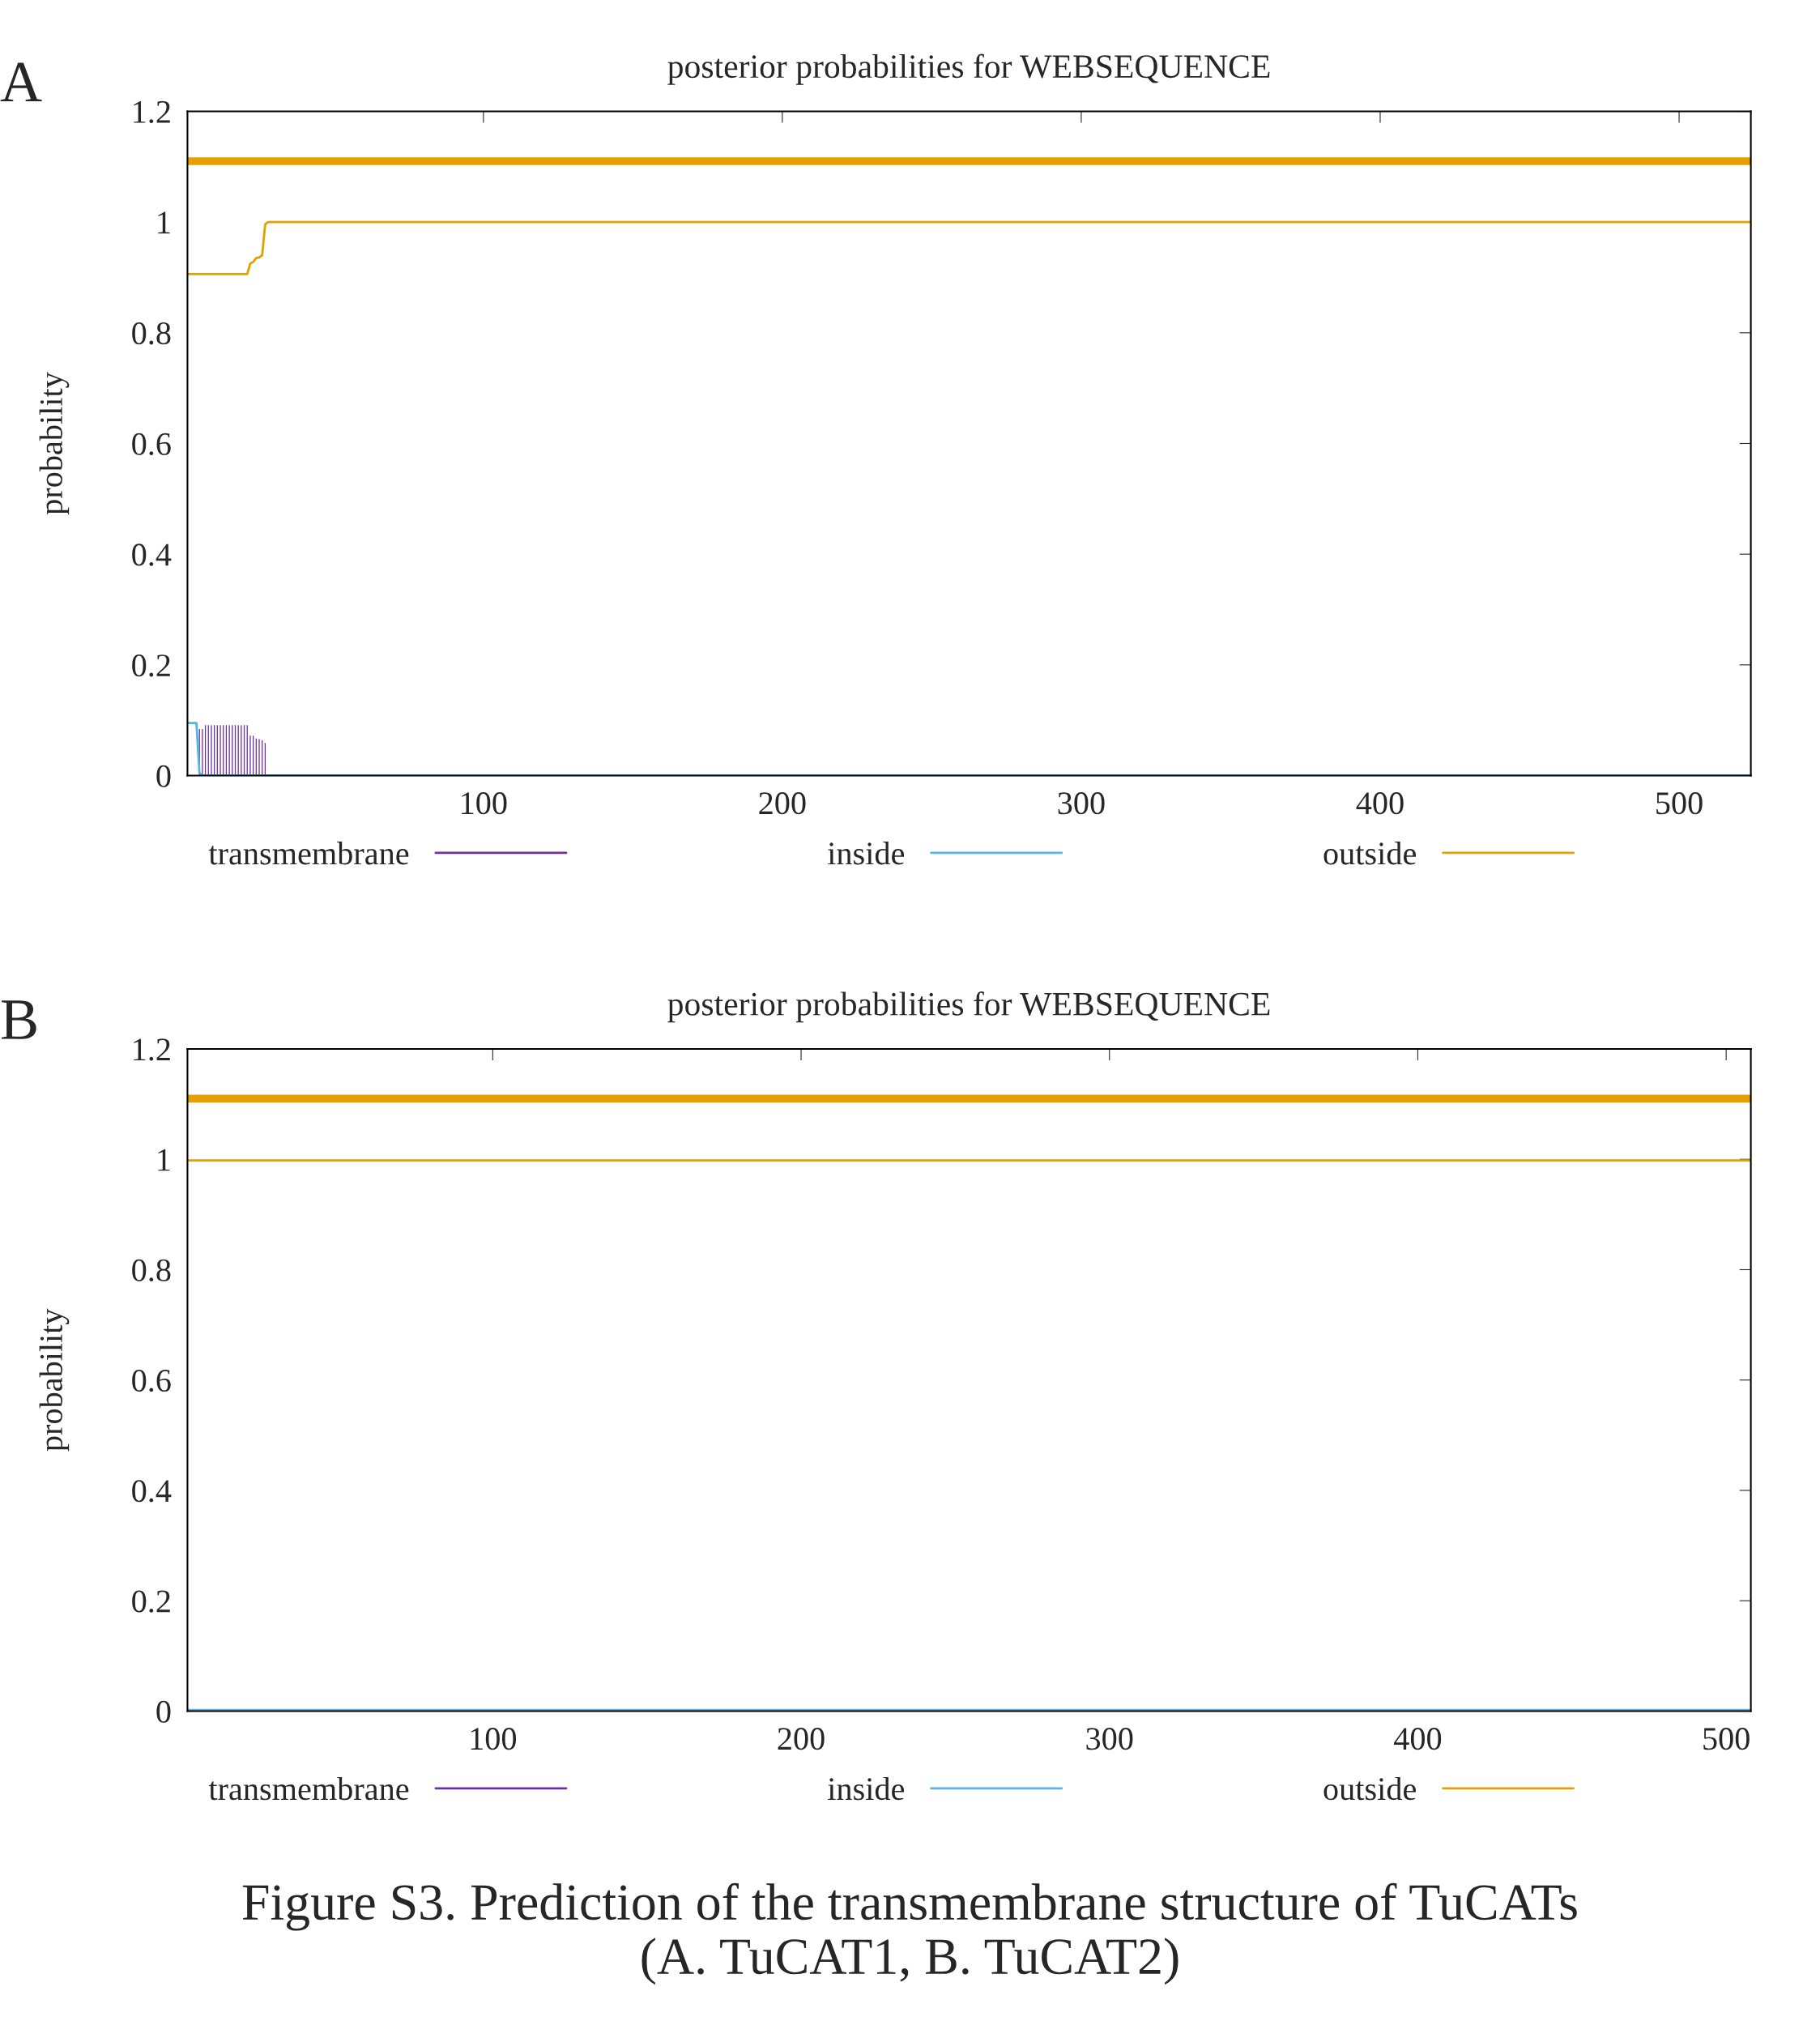  Describe the element at coordinates (21, 82) in the screenshot. I see `text: A` at that location.